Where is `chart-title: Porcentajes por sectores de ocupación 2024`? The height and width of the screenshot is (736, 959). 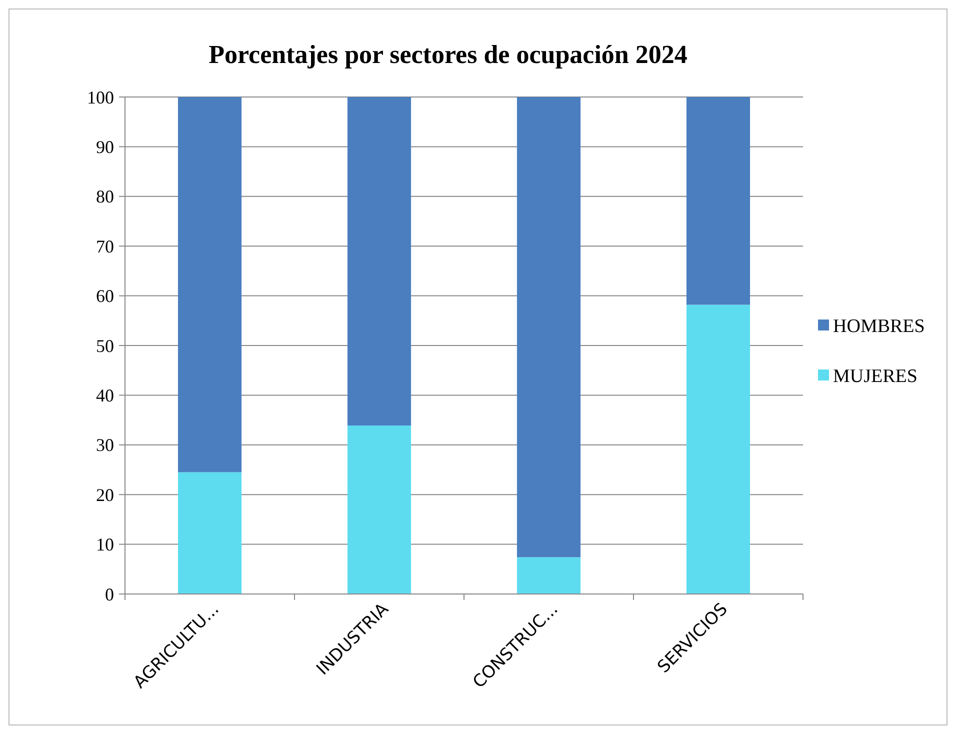 chart-title: Porcentajes por sectores de ocupación 2024 is located at coordinates (448, 54).